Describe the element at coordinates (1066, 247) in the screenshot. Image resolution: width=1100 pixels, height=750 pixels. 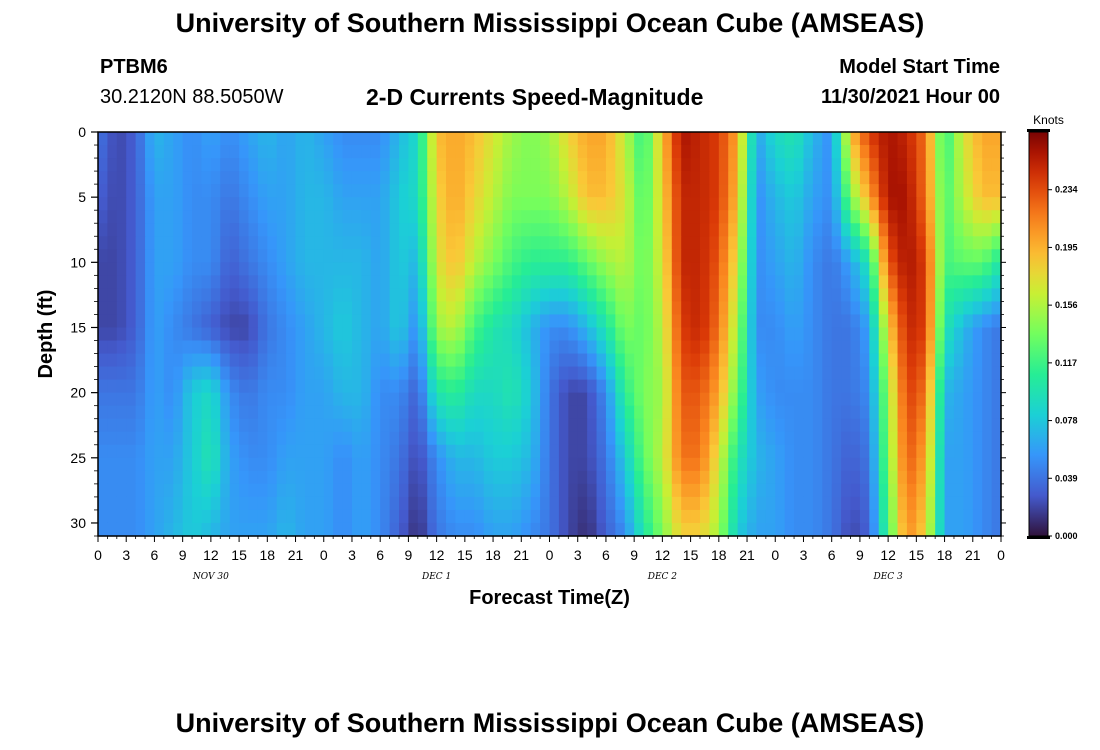
I see `colorbar-tick-label: 0.195` at that location.